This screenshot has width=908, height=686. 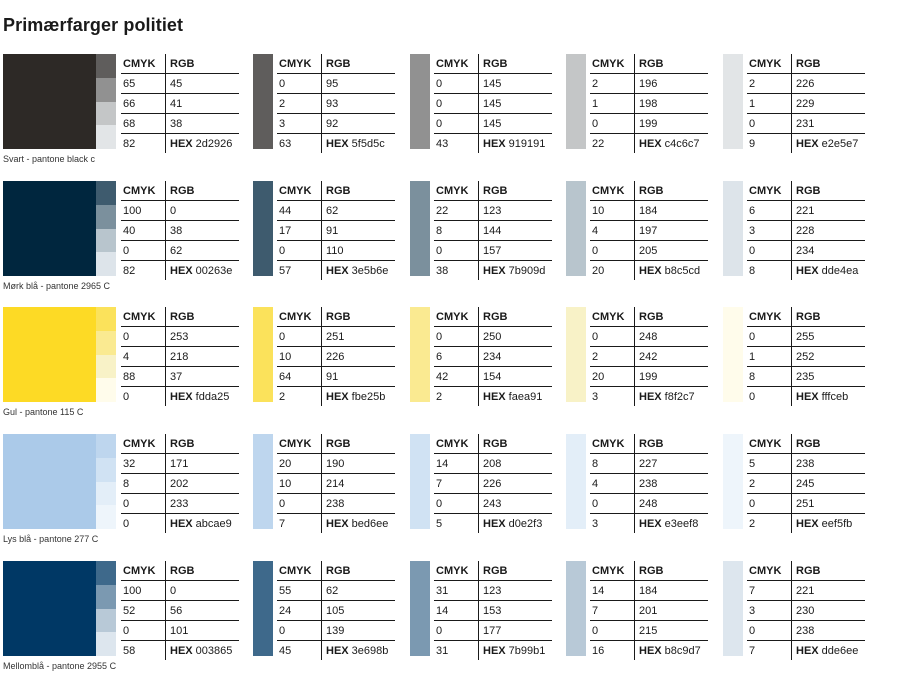 I want to click on table-row: 3 230, so click(x=806, y=610).